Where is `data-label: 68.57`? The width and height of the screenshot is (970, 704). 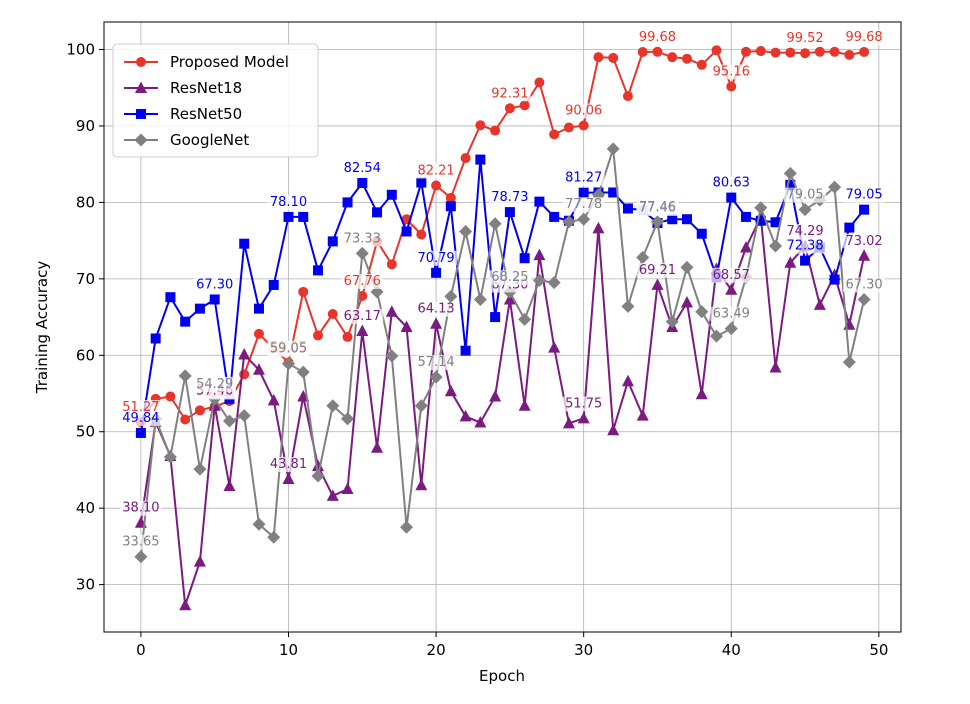
data-label: 68.57 is located at coordinates (731, 275).